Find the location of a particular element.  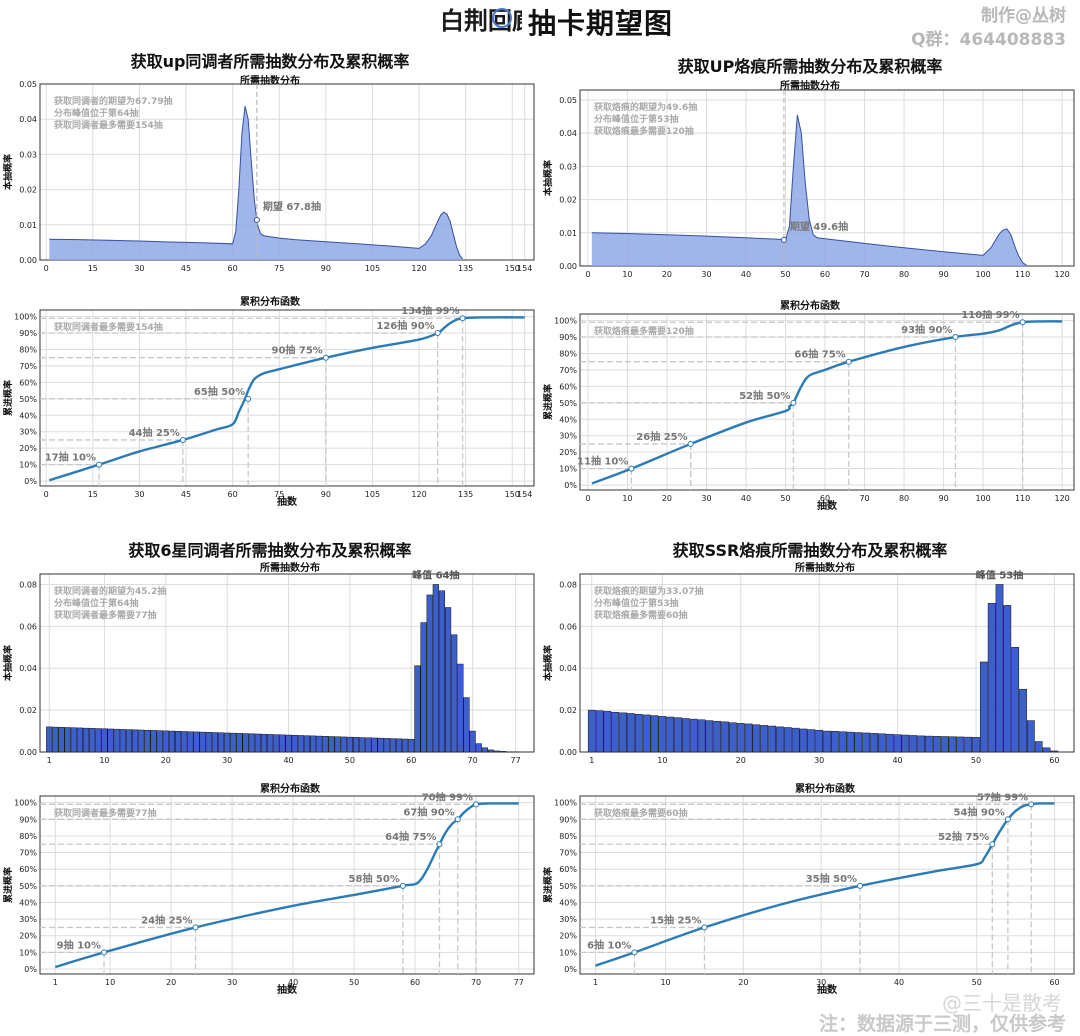

panel-0-cdf-ytick-label: 30% is located at coordinates (28, 432).